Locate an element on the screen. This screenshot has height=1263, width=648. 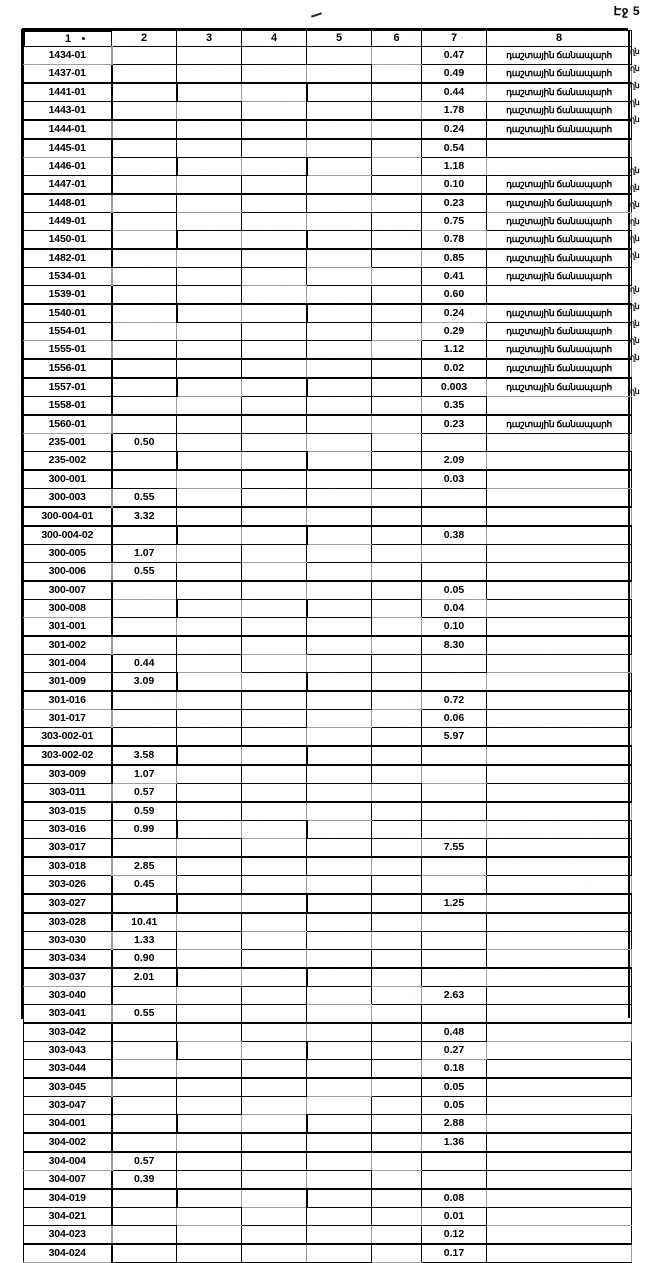
cell-col8: դաշտային ճանապարհ is located at coordinates (559, 203).